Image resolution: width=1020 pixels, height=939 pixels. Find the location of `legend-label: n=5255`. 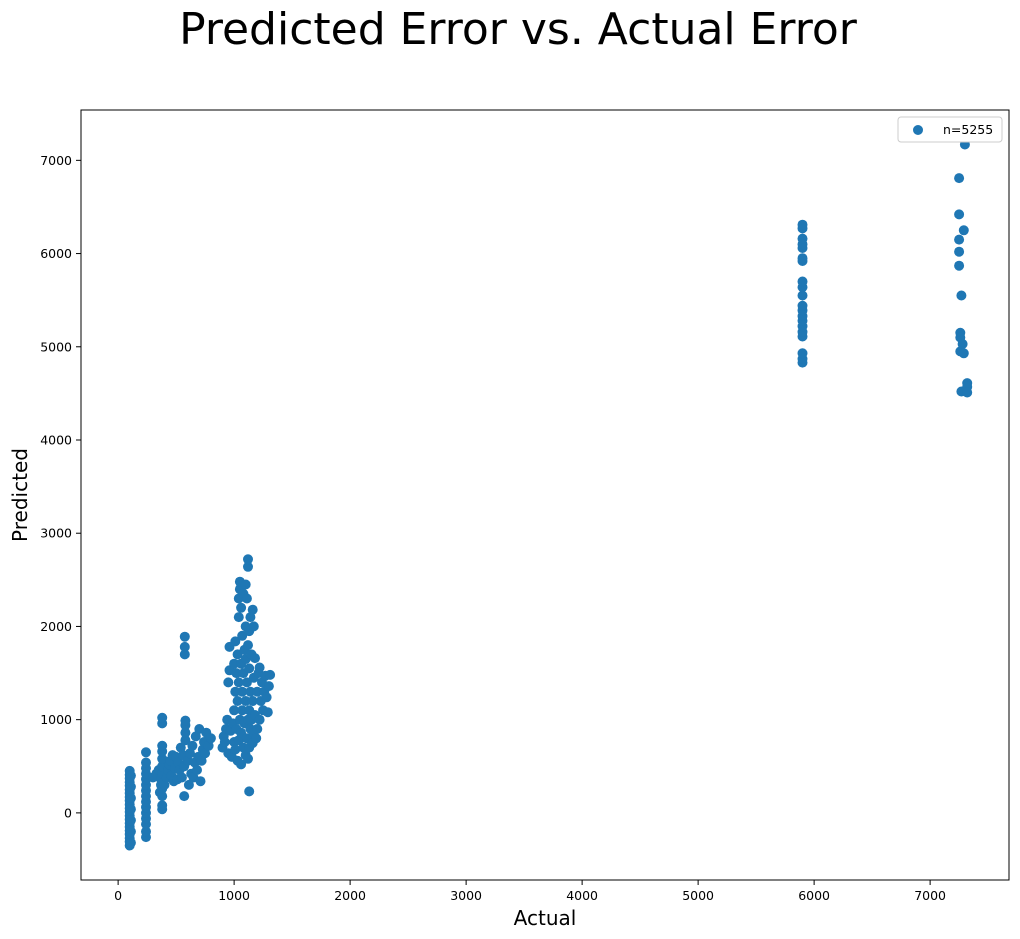

legend-label: n=5255 is located at coordinates (968, 129).